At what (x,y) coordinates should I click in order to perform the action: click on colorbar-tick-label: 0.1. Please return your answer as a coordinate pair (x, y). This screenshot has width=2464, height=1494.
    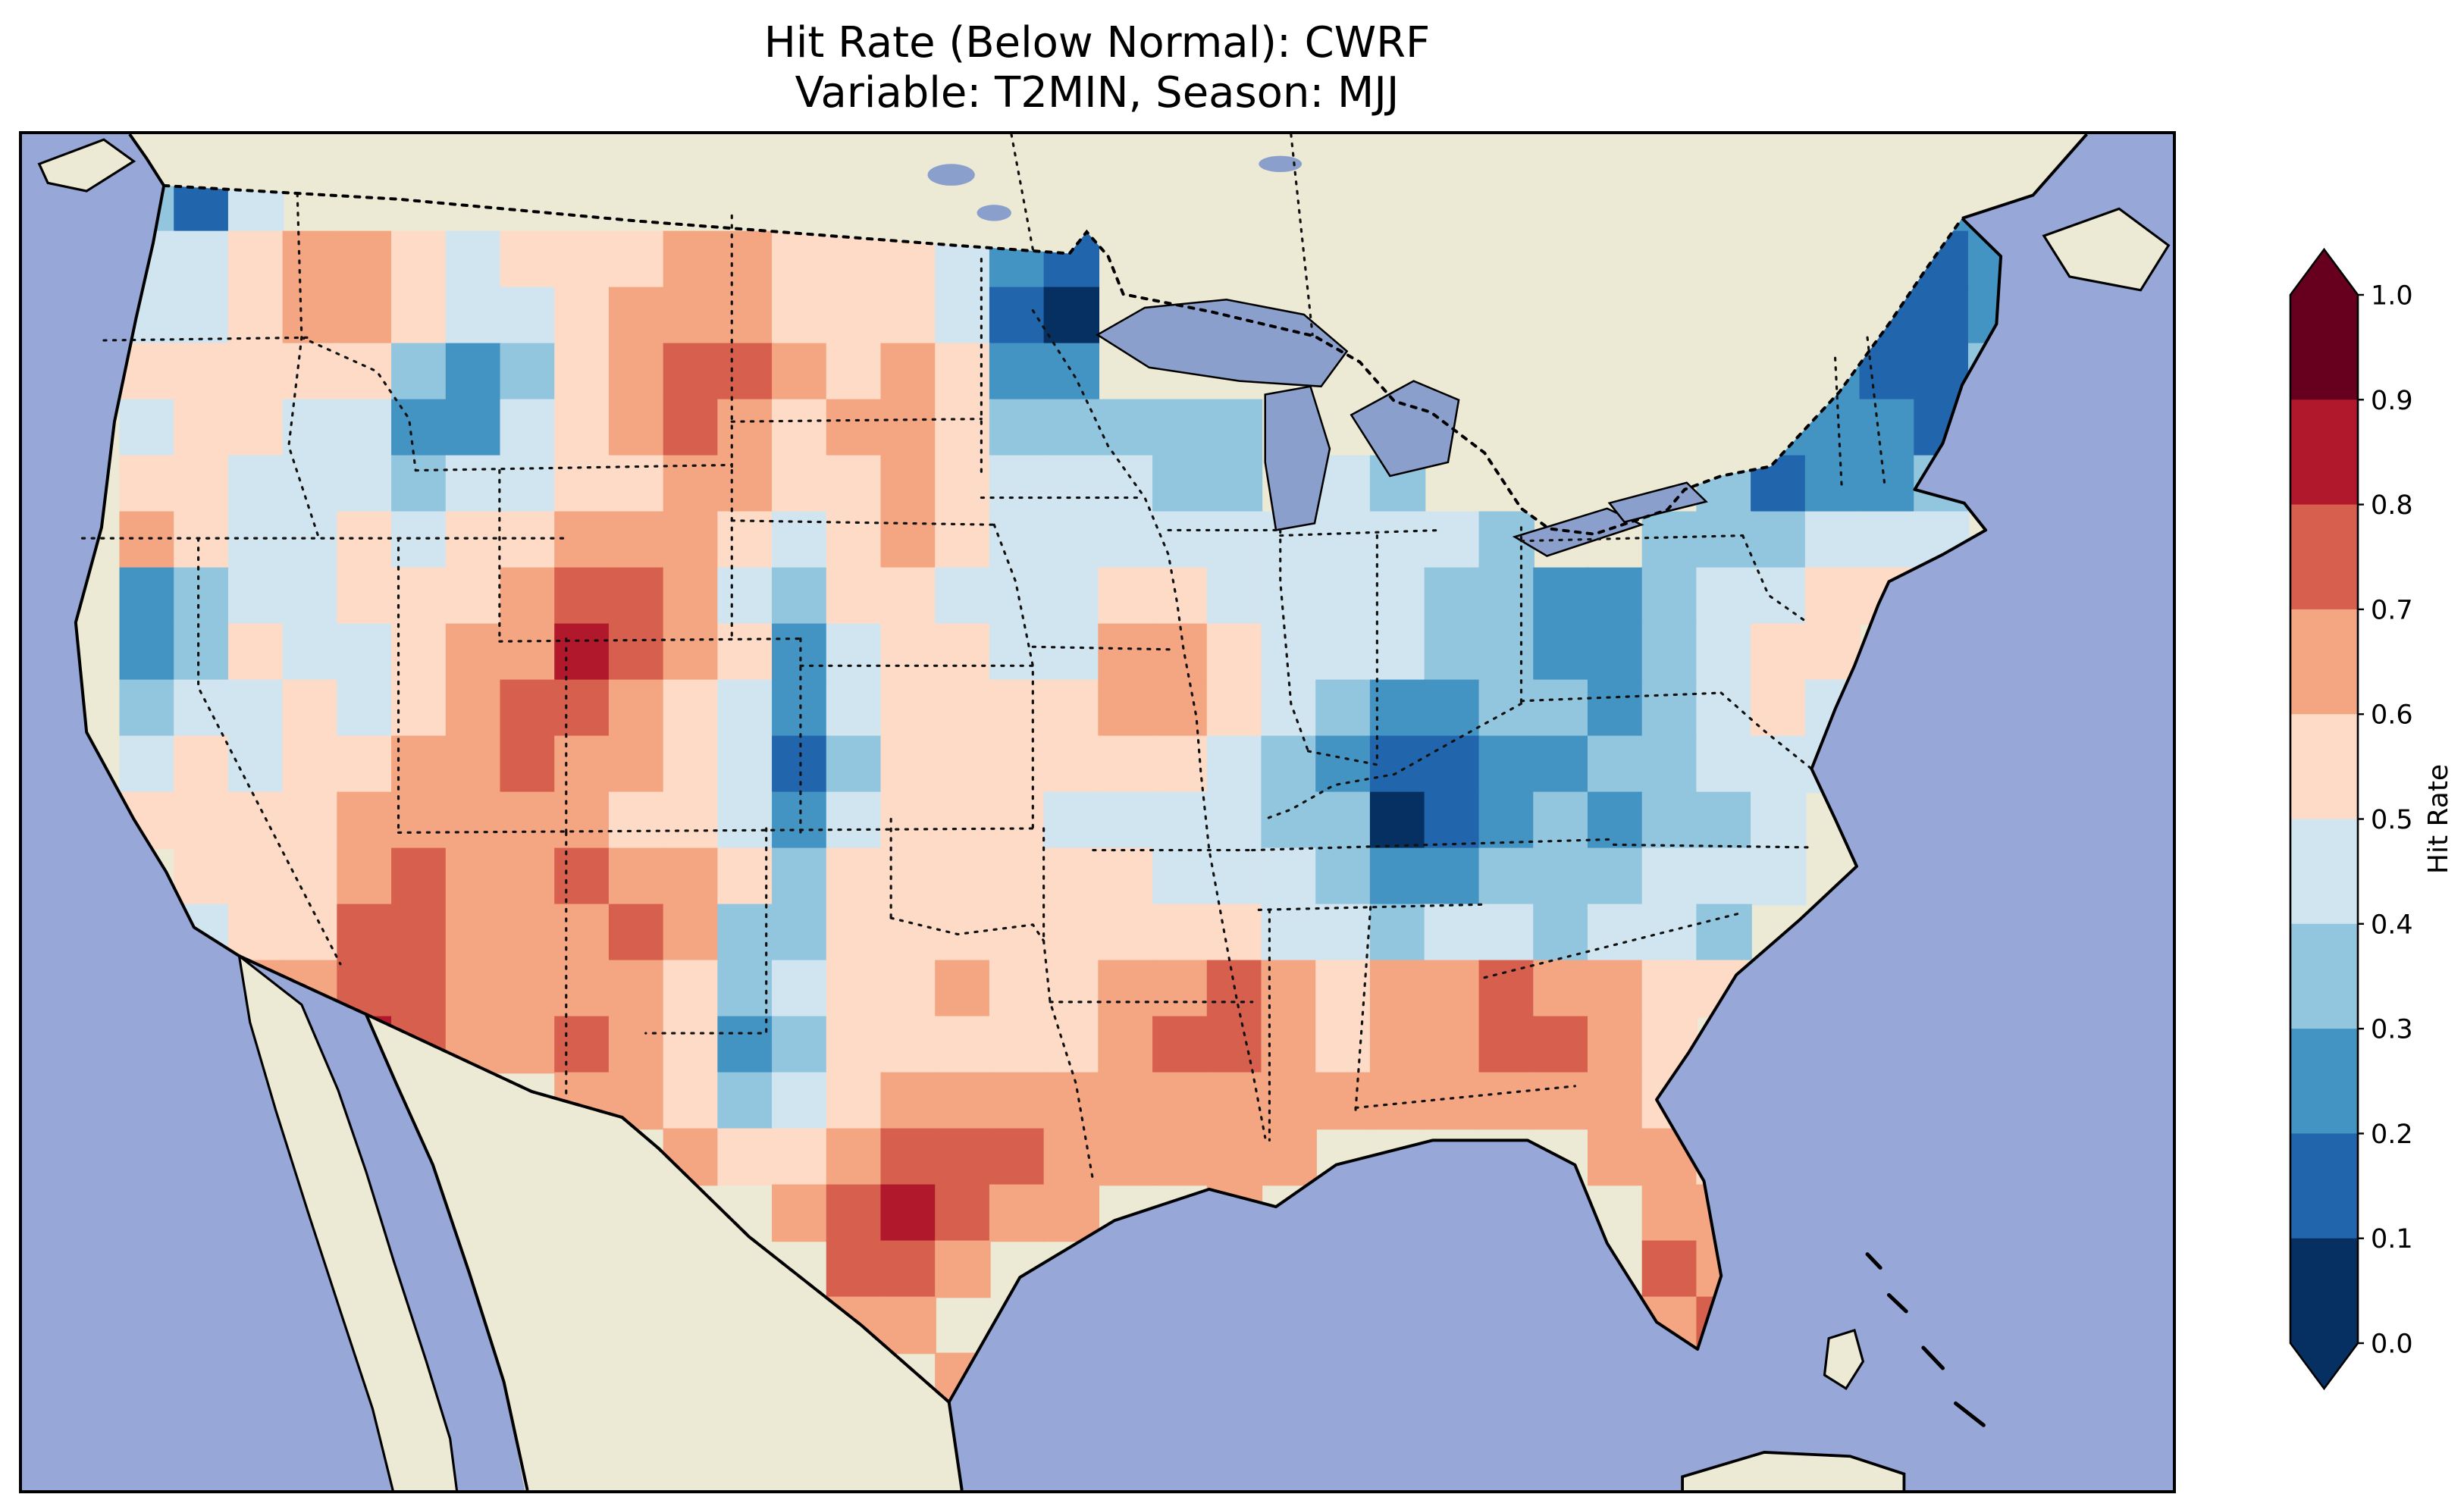
    Looking at the image, I should click on (2392, 1239).